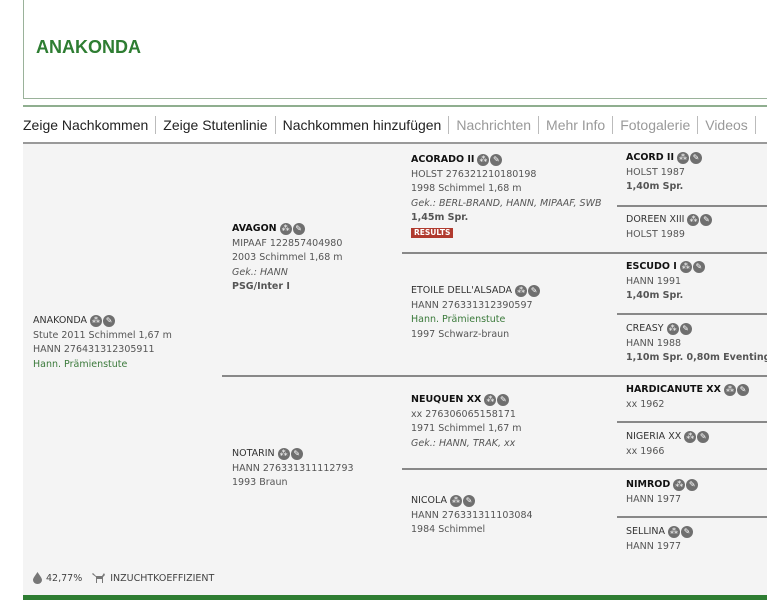  I want to click on horse-acord: ACORD II ⁂ ✎ HOLST 1987 1,40m Spr., so click(664, 173).